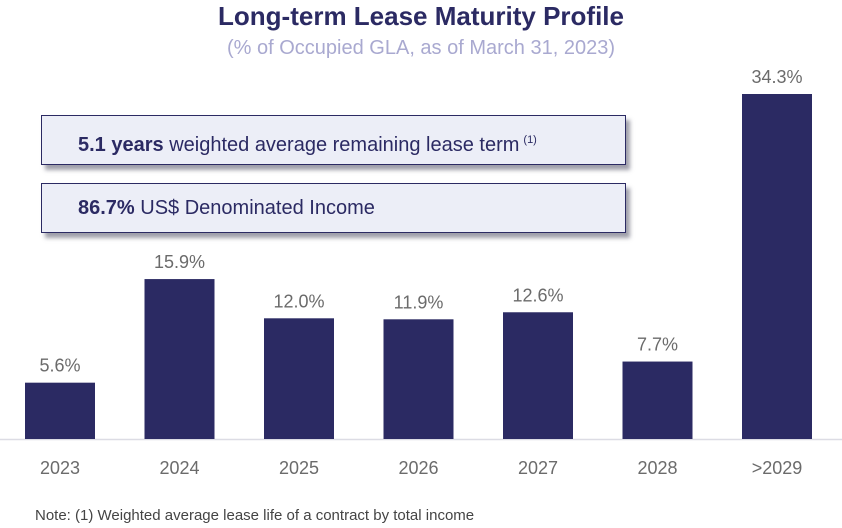 The width and height of the screenshot is (842, 528). I want to click on callout-usd-income: 86.7% US$ Denominated Income, so click(333, 208).